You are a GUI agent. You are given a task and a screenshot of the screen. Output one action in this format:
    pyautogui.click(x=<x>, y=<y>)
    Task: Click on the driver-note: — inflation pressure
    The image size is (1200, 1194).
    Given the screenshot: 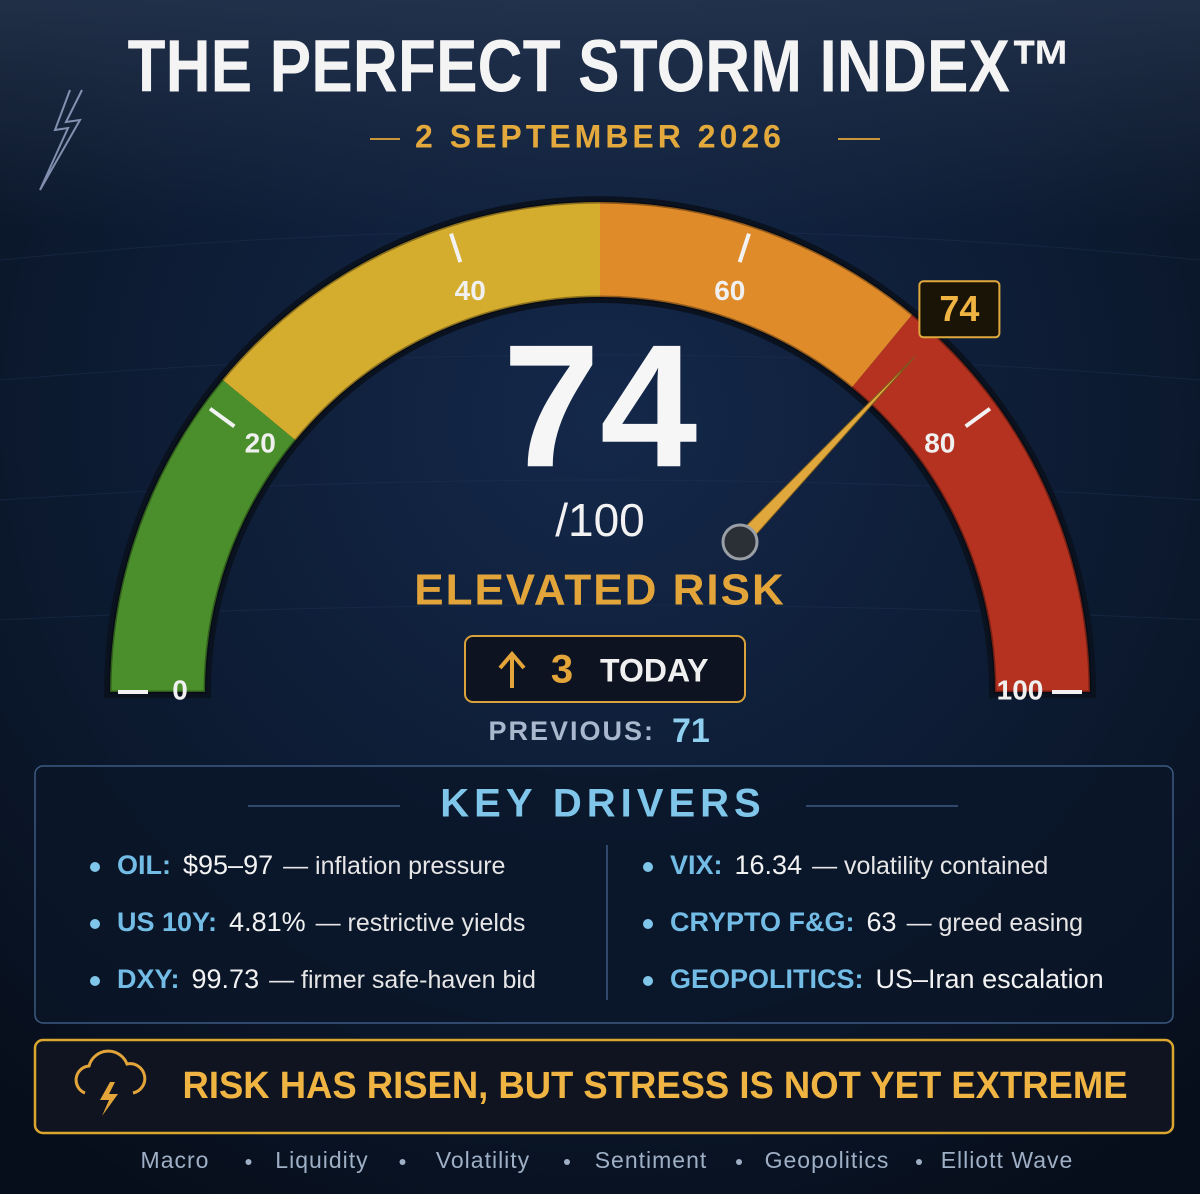 What is the action you would take?
    pyautogui.click(x=394, y=866)
    